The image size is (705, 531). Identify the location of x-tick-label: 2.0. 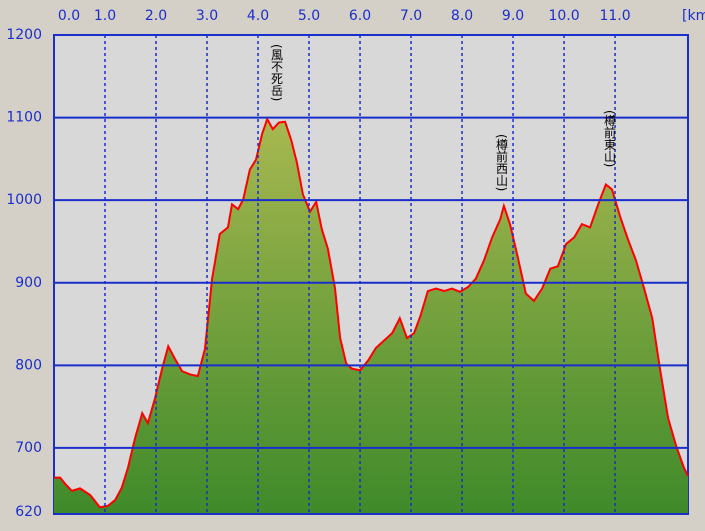
(156, 16).